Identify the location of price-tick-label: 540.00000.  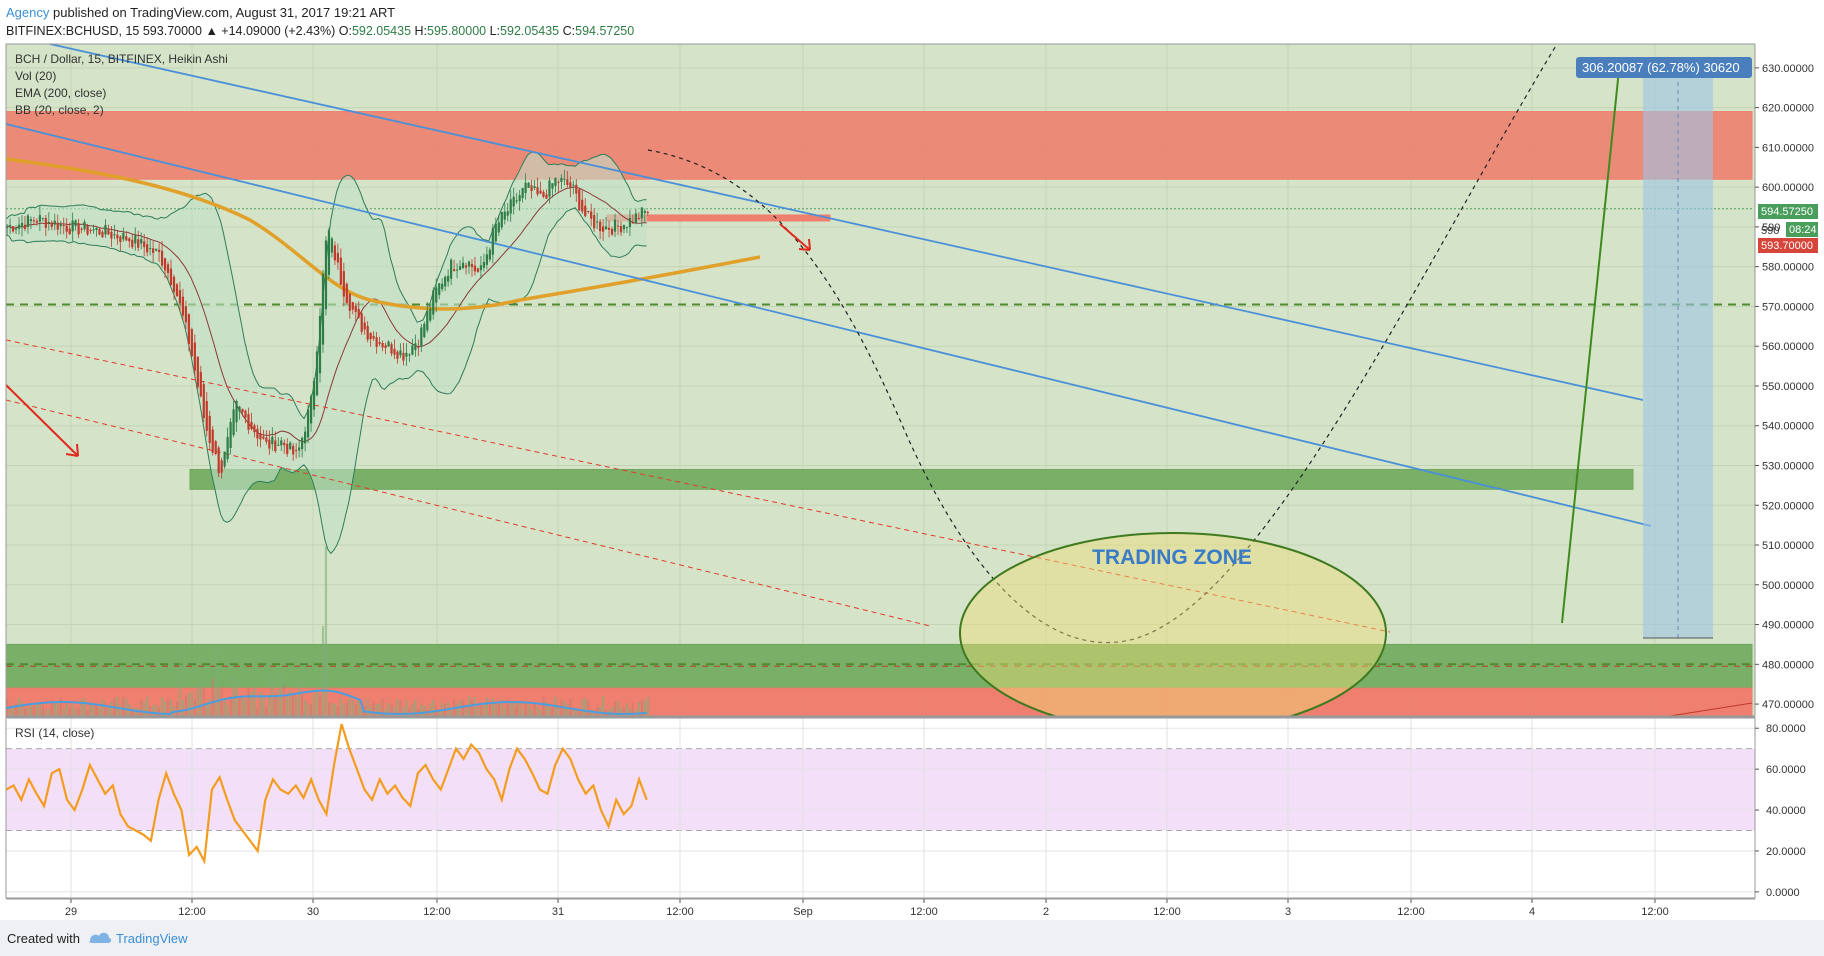
(1788, 427).